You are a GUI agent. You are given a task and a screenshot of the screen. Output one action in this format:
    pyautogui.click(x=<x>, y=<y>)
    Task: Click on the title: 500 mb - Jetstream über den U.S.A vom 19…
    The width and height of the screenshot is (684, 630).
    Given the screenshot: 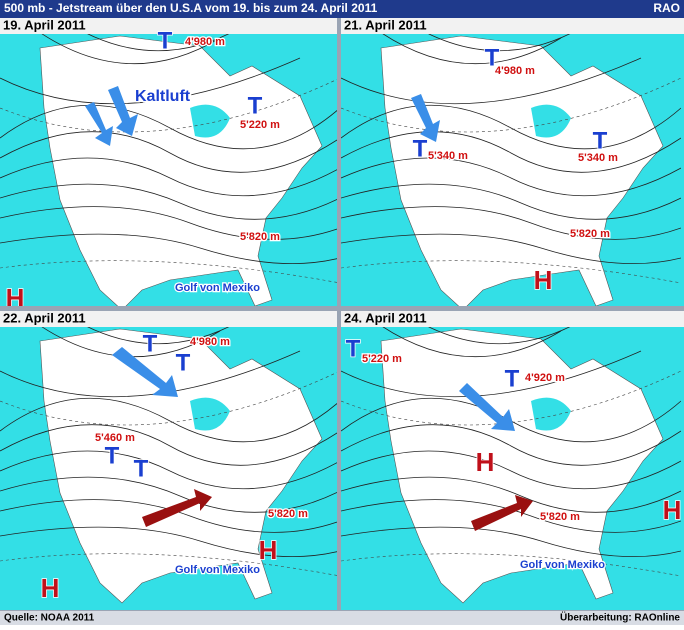 What is the action you would take?
    pyautogui.click(x=191, y=8)
    